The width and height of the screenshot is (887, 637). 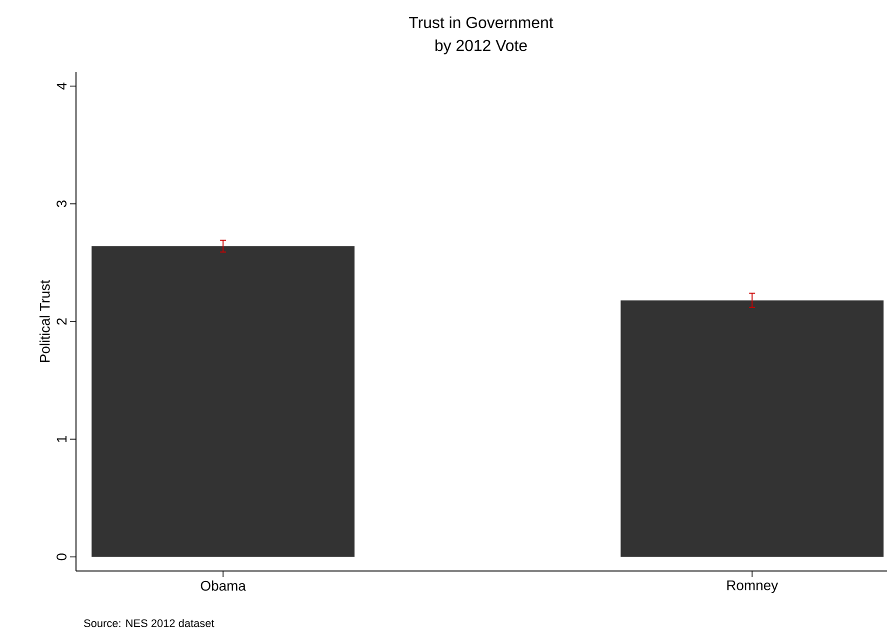 I want to click on x-tick-label: Obama, so click(x=223, y=585).